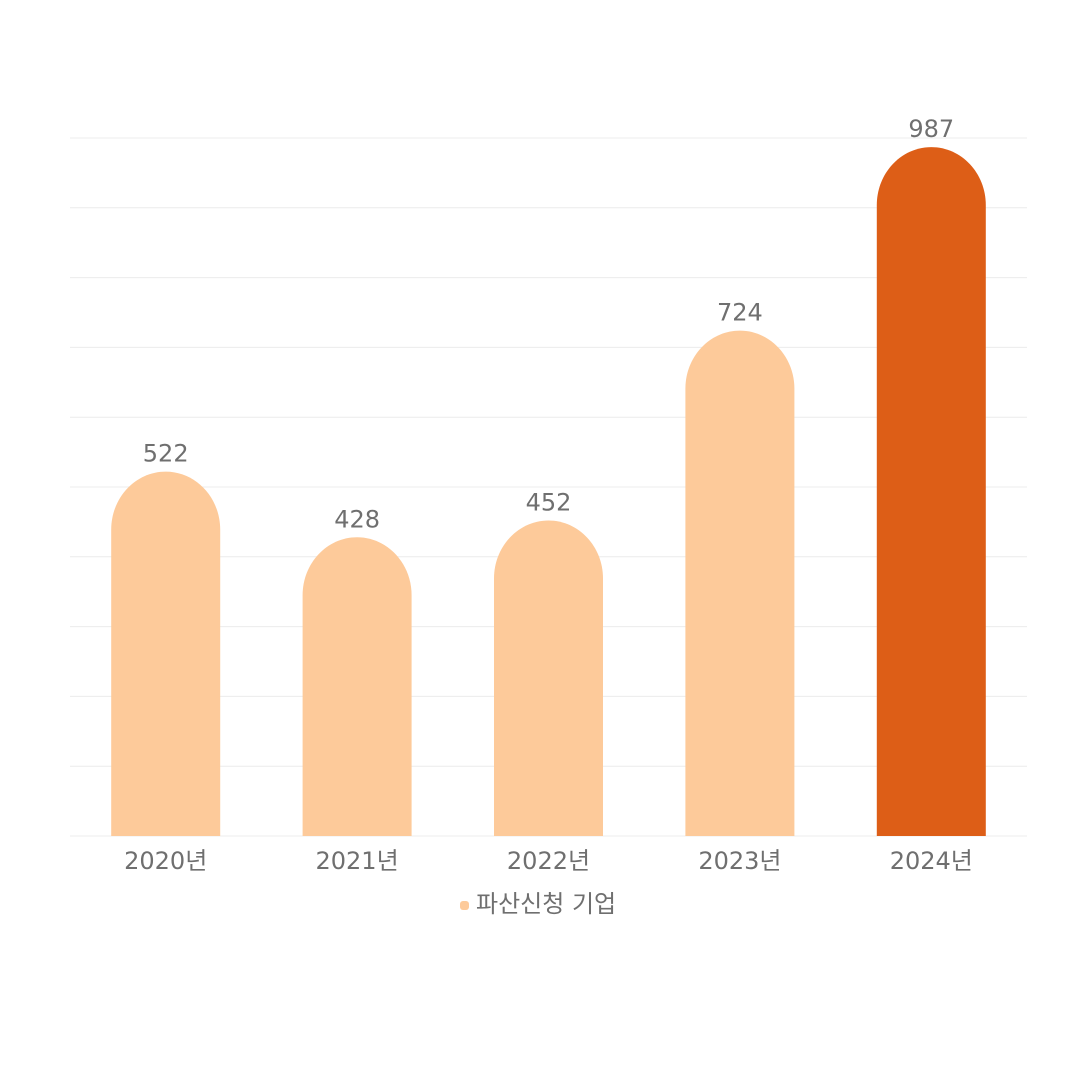  What do you see at coordinates (548, 861) in the screenshot?
I see `x-tick-label: 2022년` at bounding box center [548, 861].